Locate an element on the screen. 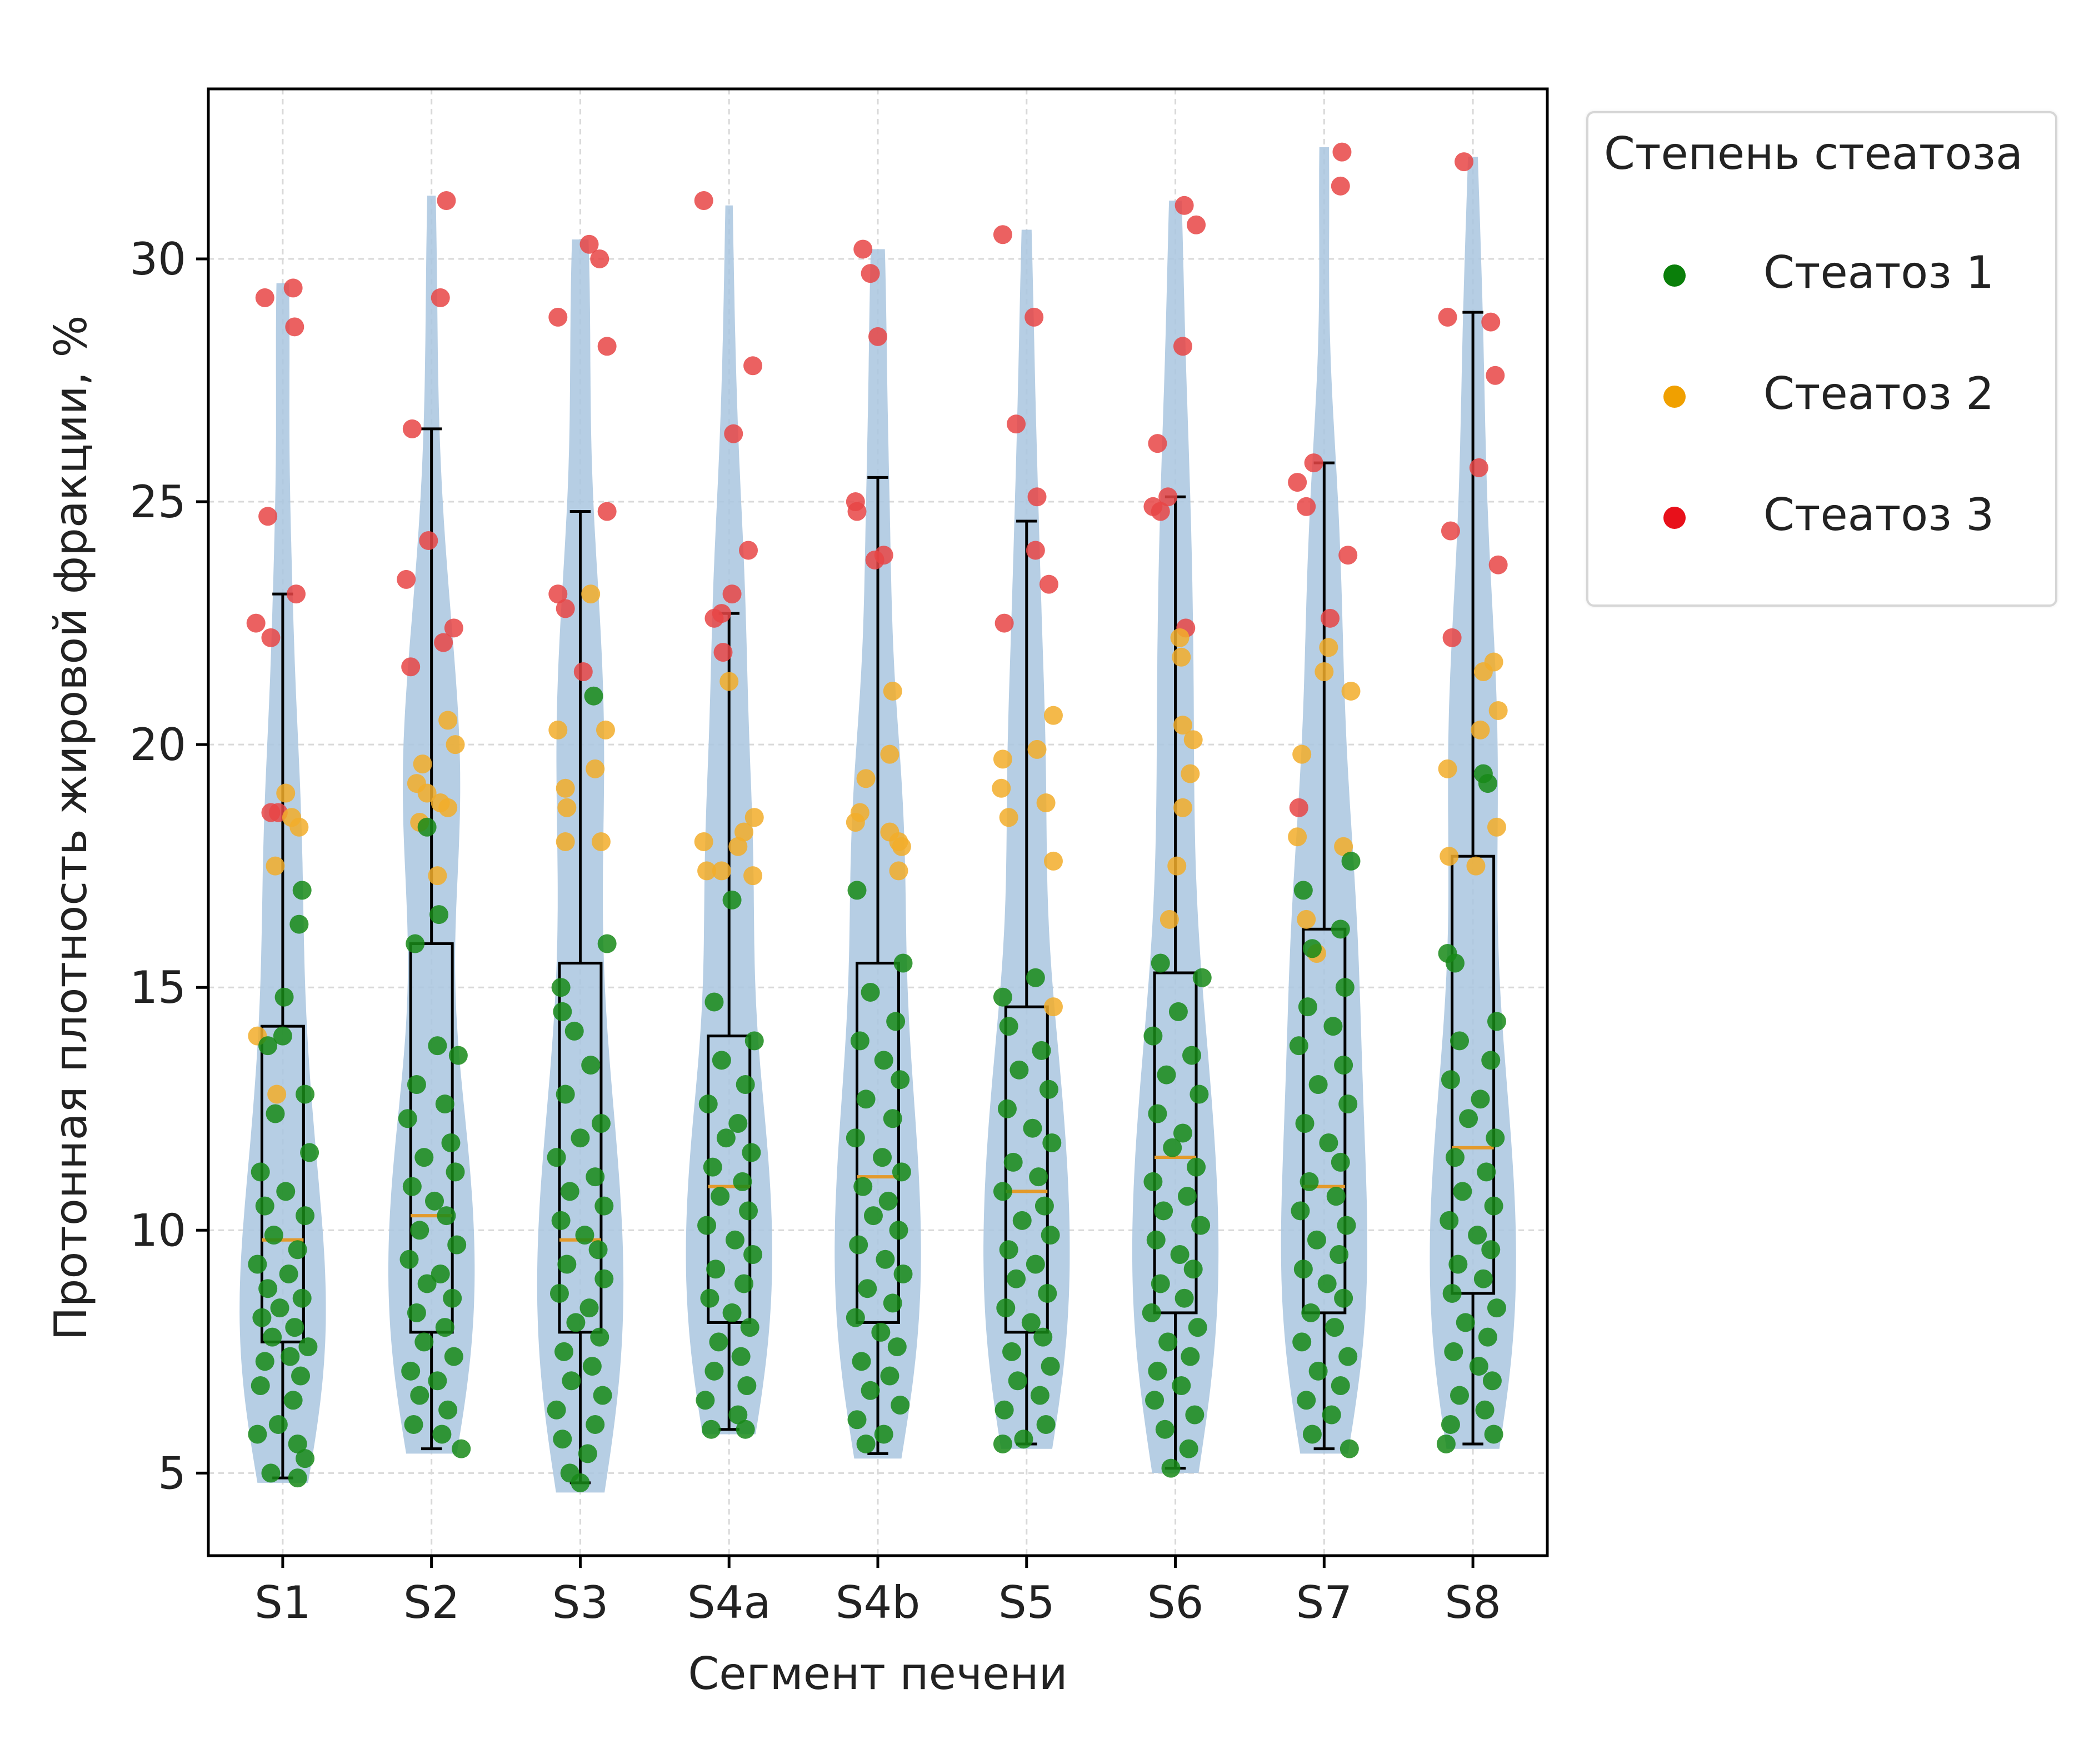 The height and width of the screenshot is (1764, 2084). y-tick-label: 15 is located at coordinates (157, 987).